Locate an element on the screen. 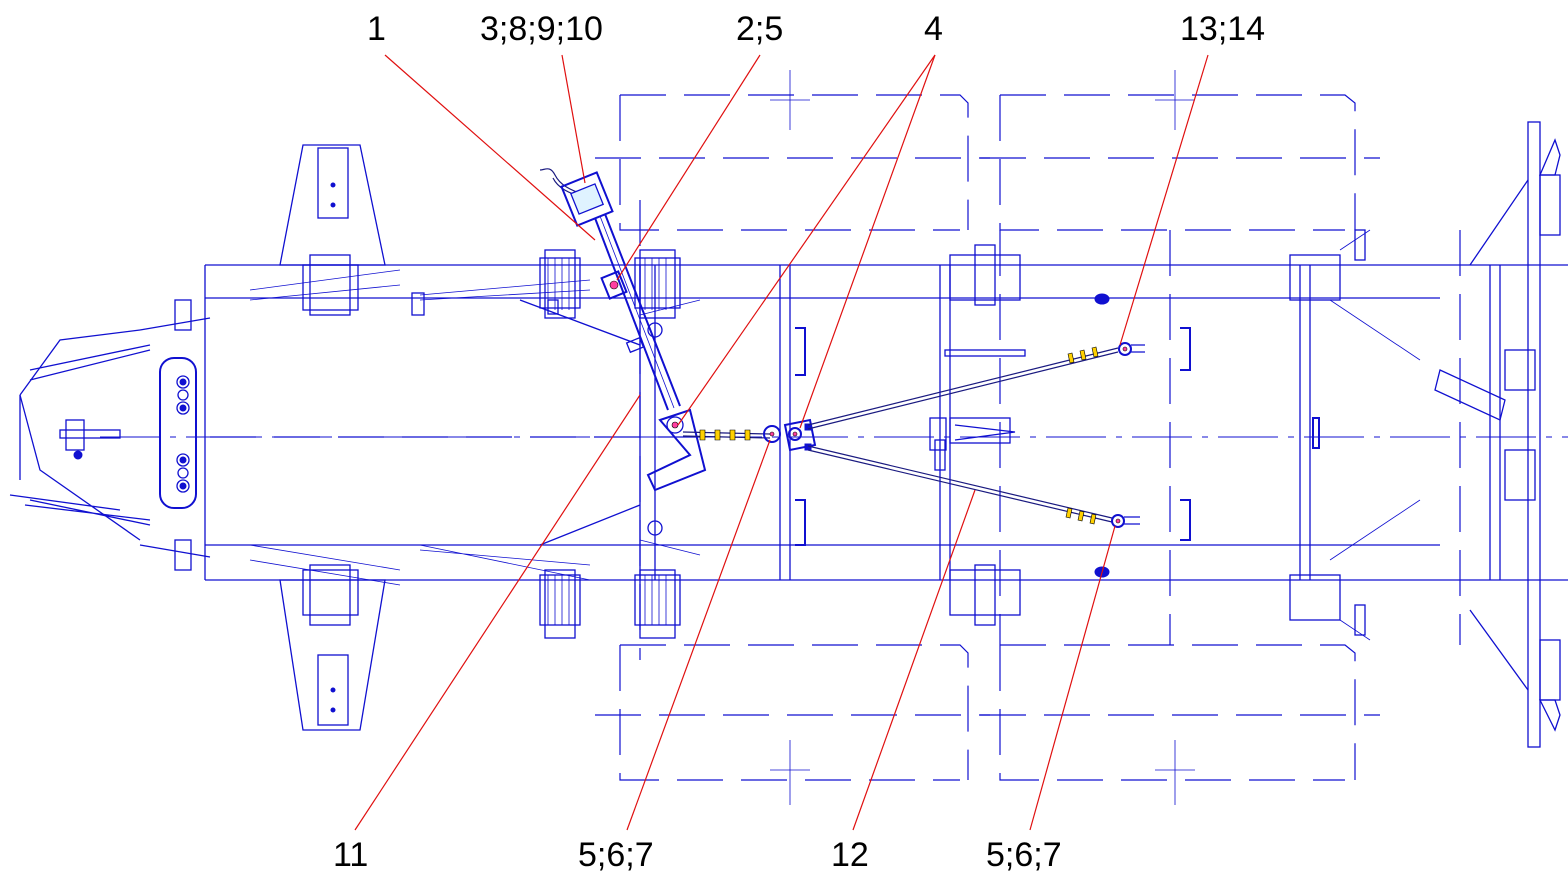 Image resolution: width=1568 pixels, height=875 pixels. cable-system is located at coordinates (913, 435).